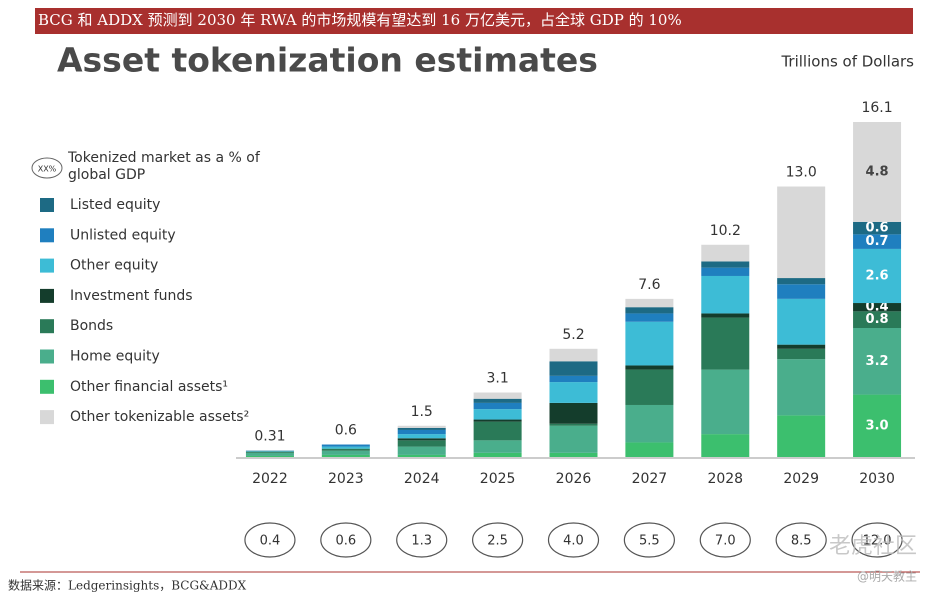 This screenshot has width=934, height=599. I want to click on total-label: 5.2, so click(573, 335).